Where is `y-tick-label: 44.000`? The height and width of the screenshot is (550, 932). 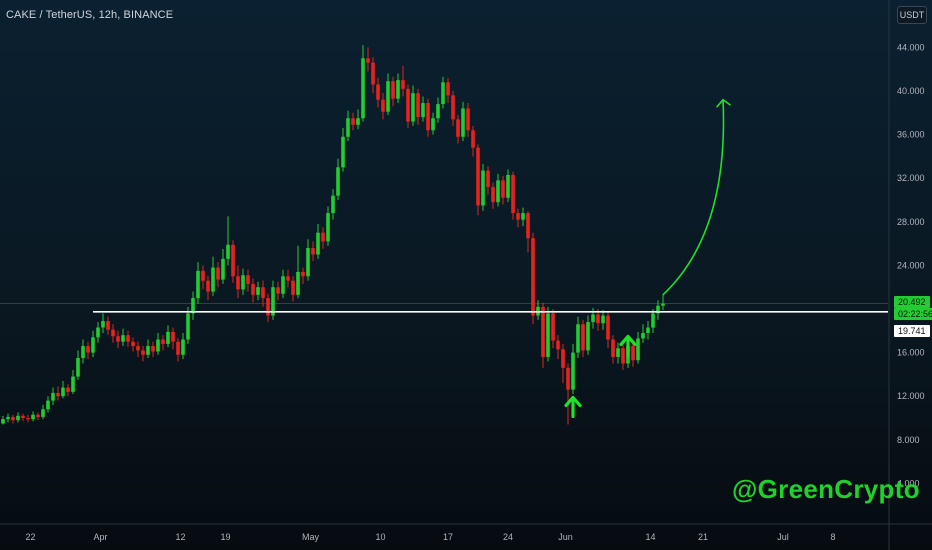 y-tick-label: 44.000 is located at coordinates (911, 47).